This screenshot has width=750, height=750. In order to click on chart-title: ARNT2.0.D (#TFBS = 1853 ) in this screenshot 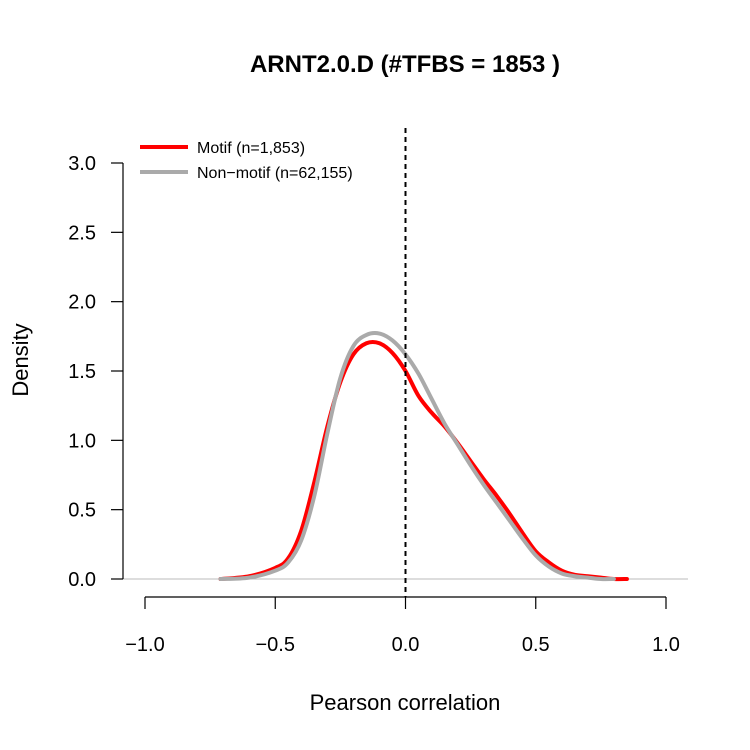, I will do `click(405, 64)`.